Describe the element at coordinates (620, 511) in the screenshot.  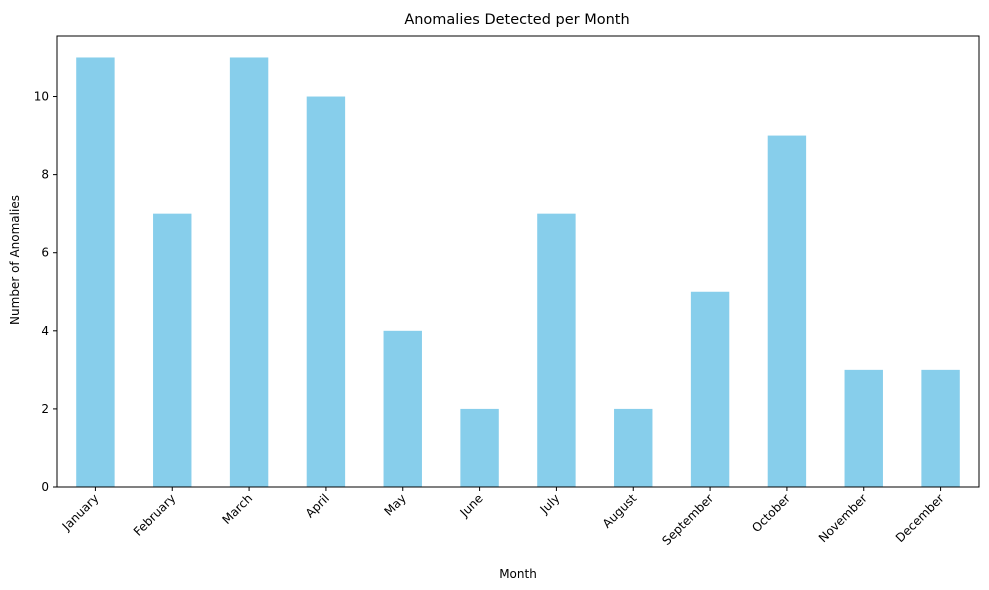
I see `x-tick-label: August` at that location.